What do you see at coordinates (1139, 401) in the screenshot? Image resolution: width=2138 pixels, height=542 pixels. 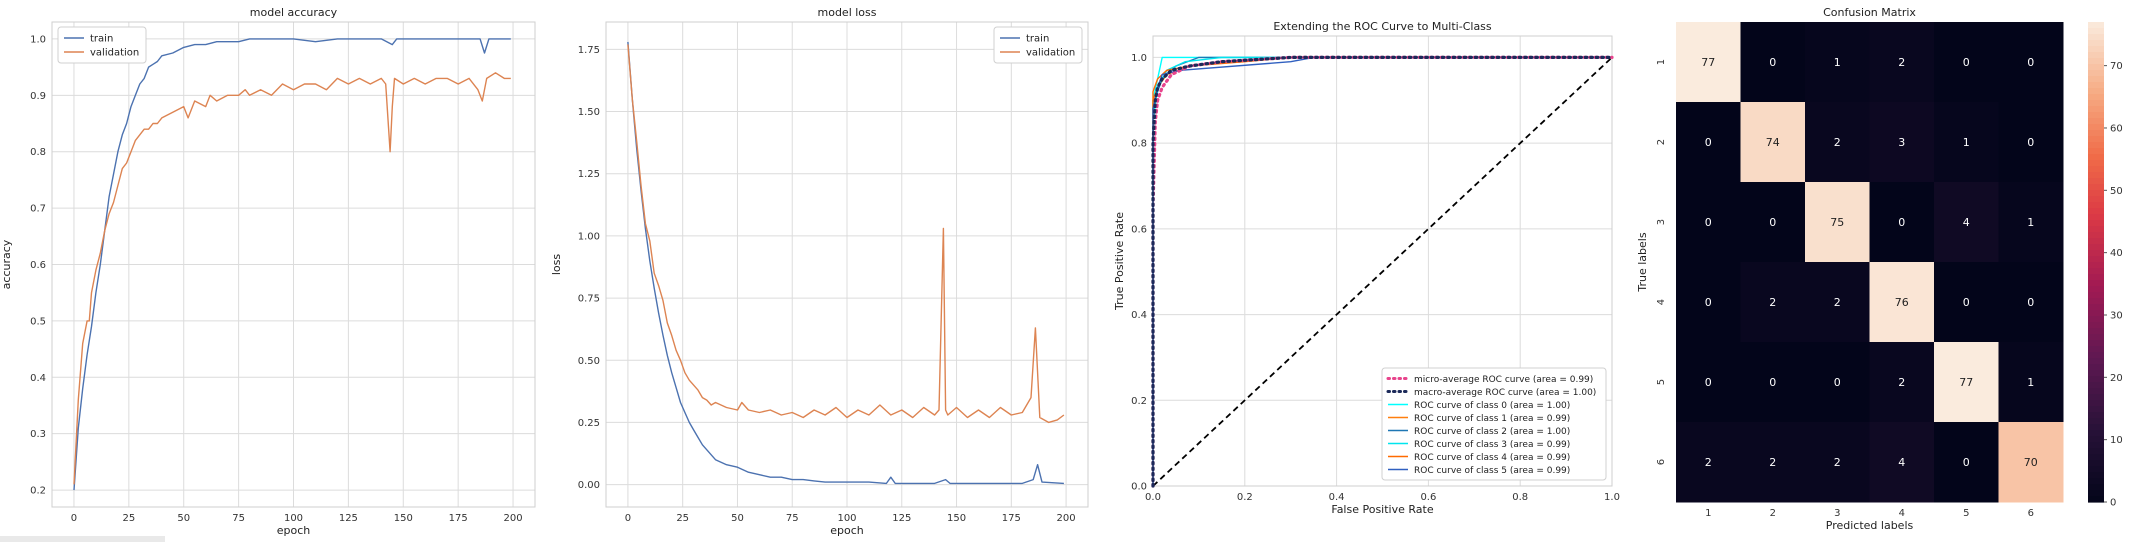 I see `y-tick-label: 0.2` at bounding box center [1139, 401].